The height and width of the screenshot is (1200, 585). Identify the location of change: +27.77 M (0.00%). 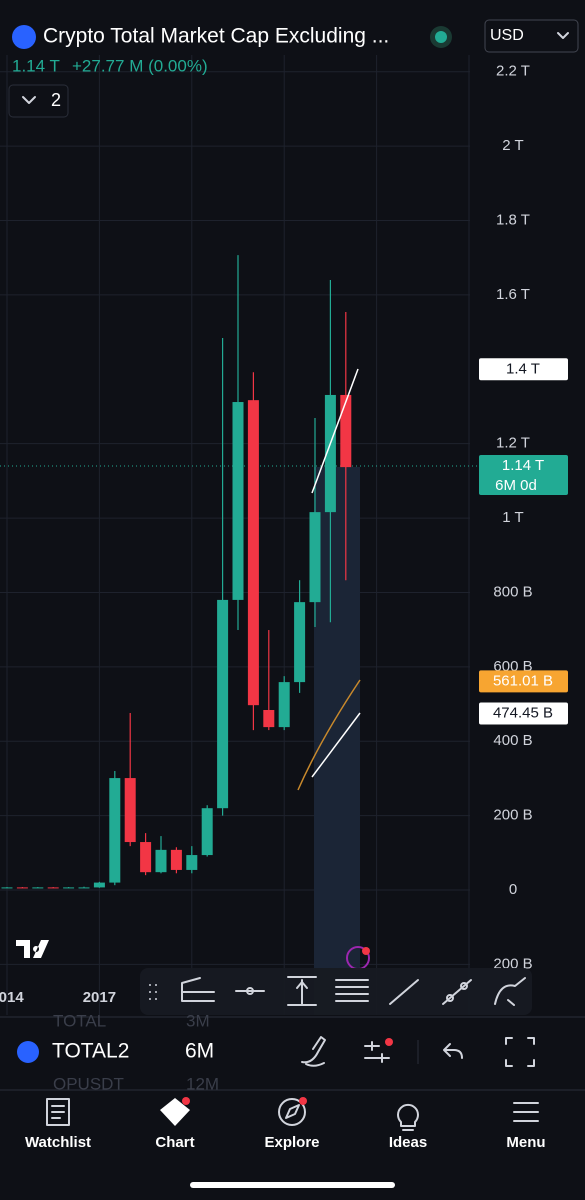
(140, 65).